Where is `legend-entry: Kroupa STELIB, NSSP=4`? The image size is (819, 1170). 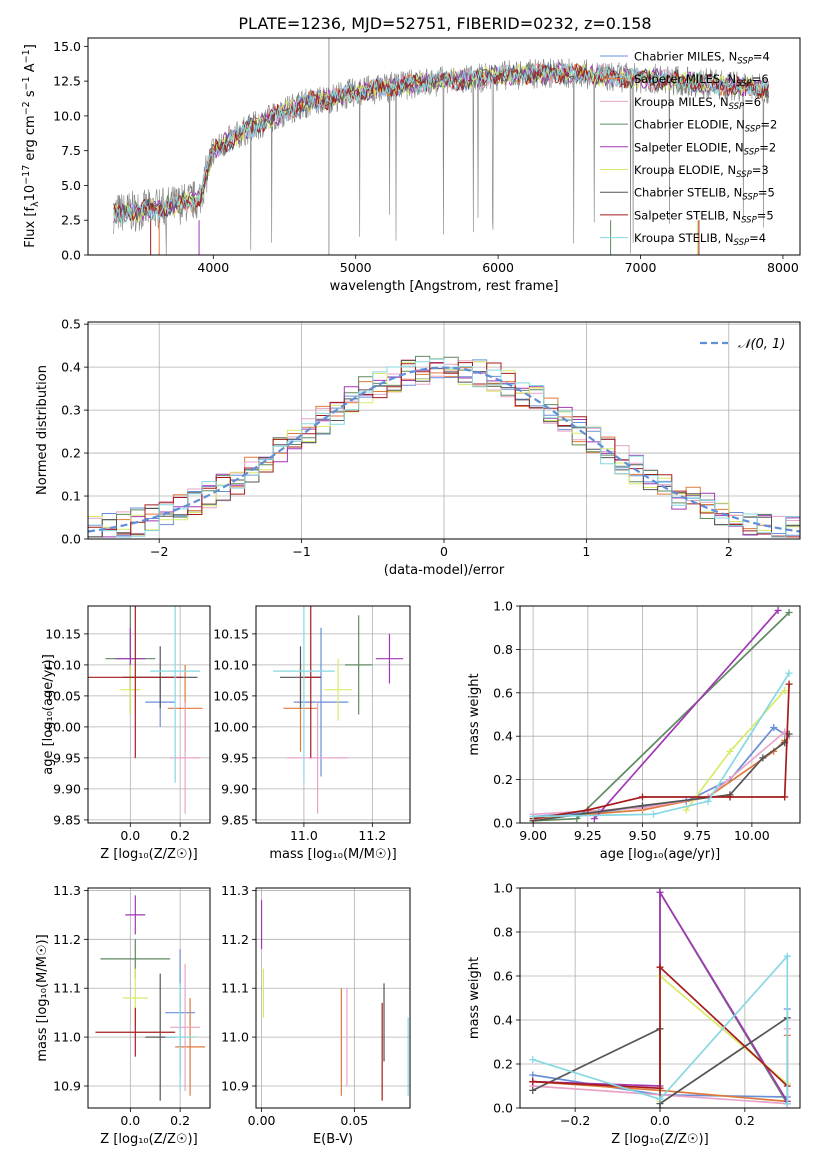 legend-entry: Kroupa STELIB, NSSP=4 is located at coordinates (700, 239).